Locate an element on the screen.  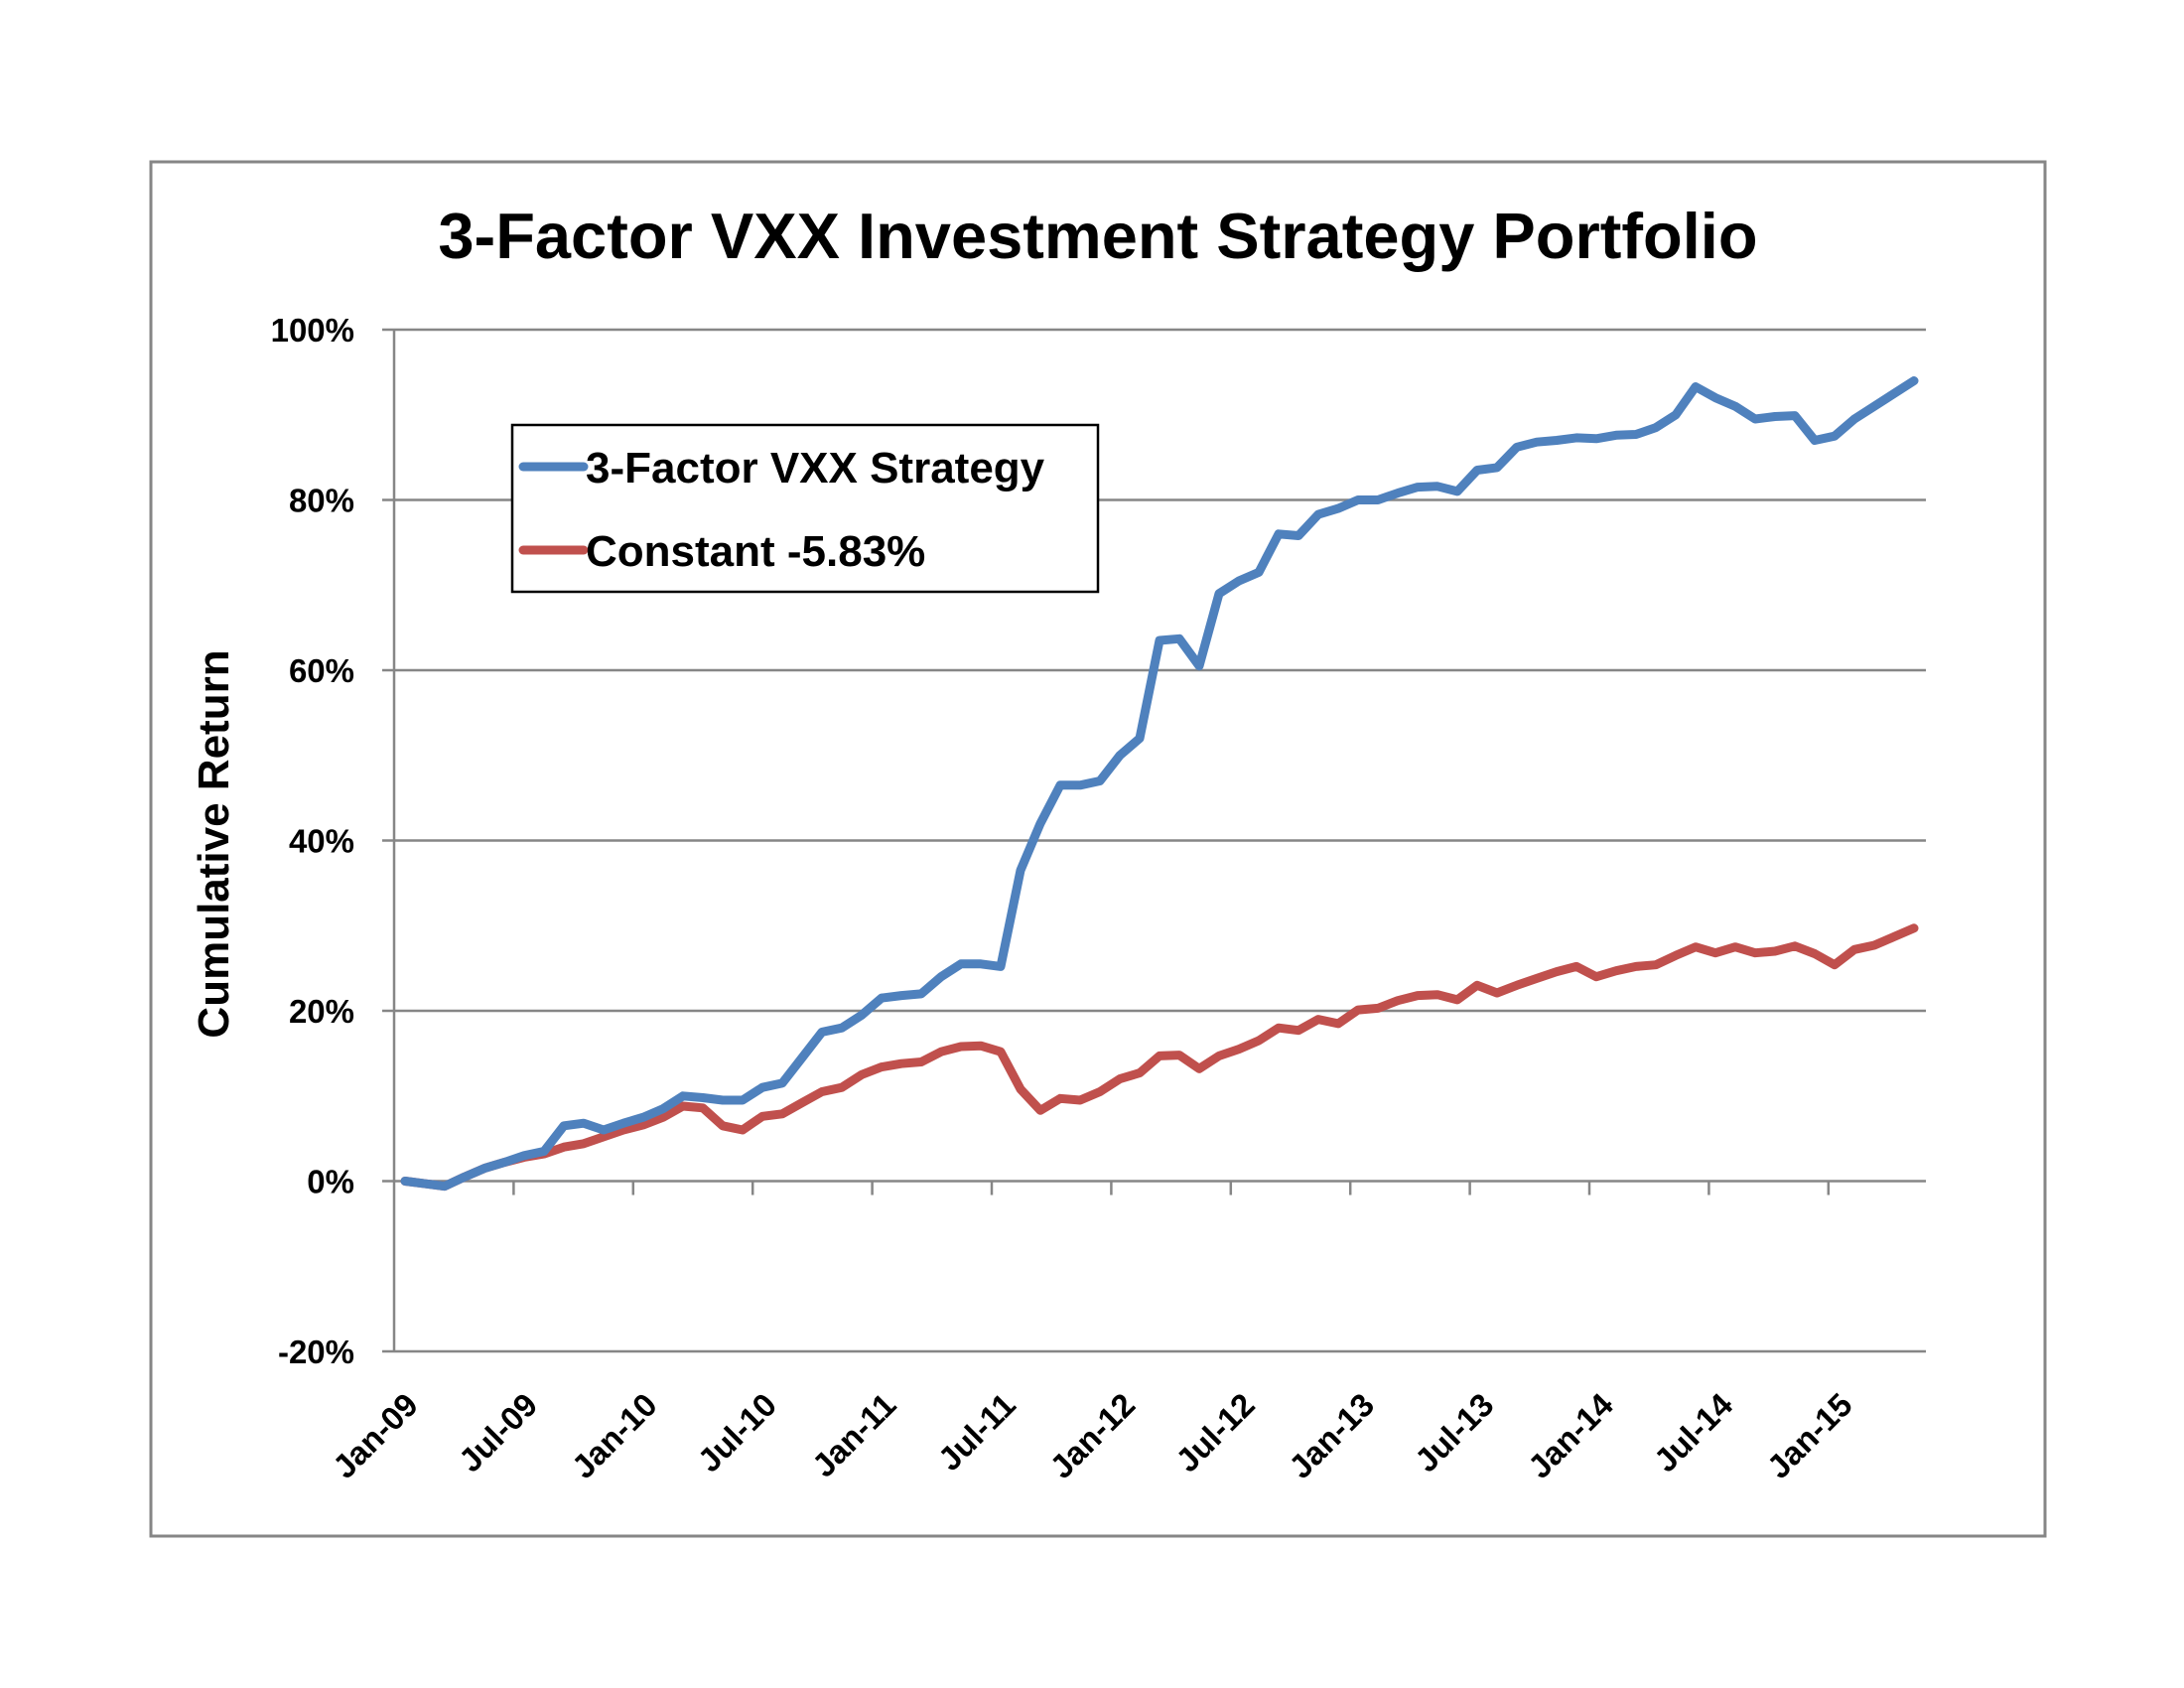
y-tick-label: 80% is located at coordinates (321, 501).